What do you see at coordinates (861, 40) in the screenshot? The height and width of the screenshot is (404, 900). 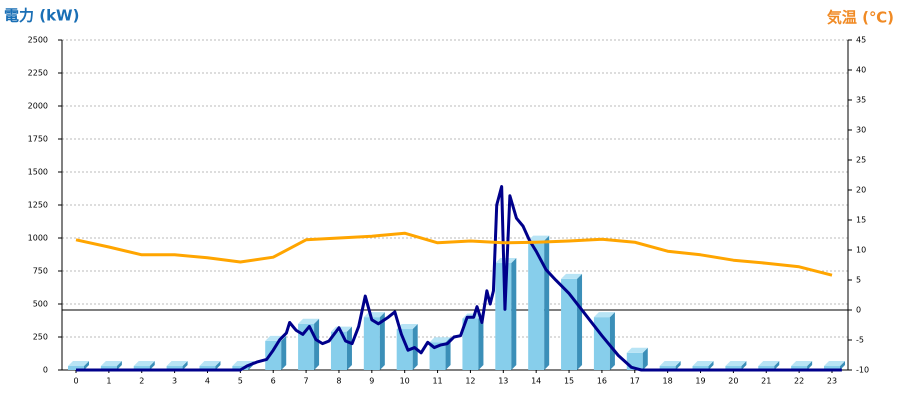 I see `y2-tick-label: 45` at bounding box center [861, 40].